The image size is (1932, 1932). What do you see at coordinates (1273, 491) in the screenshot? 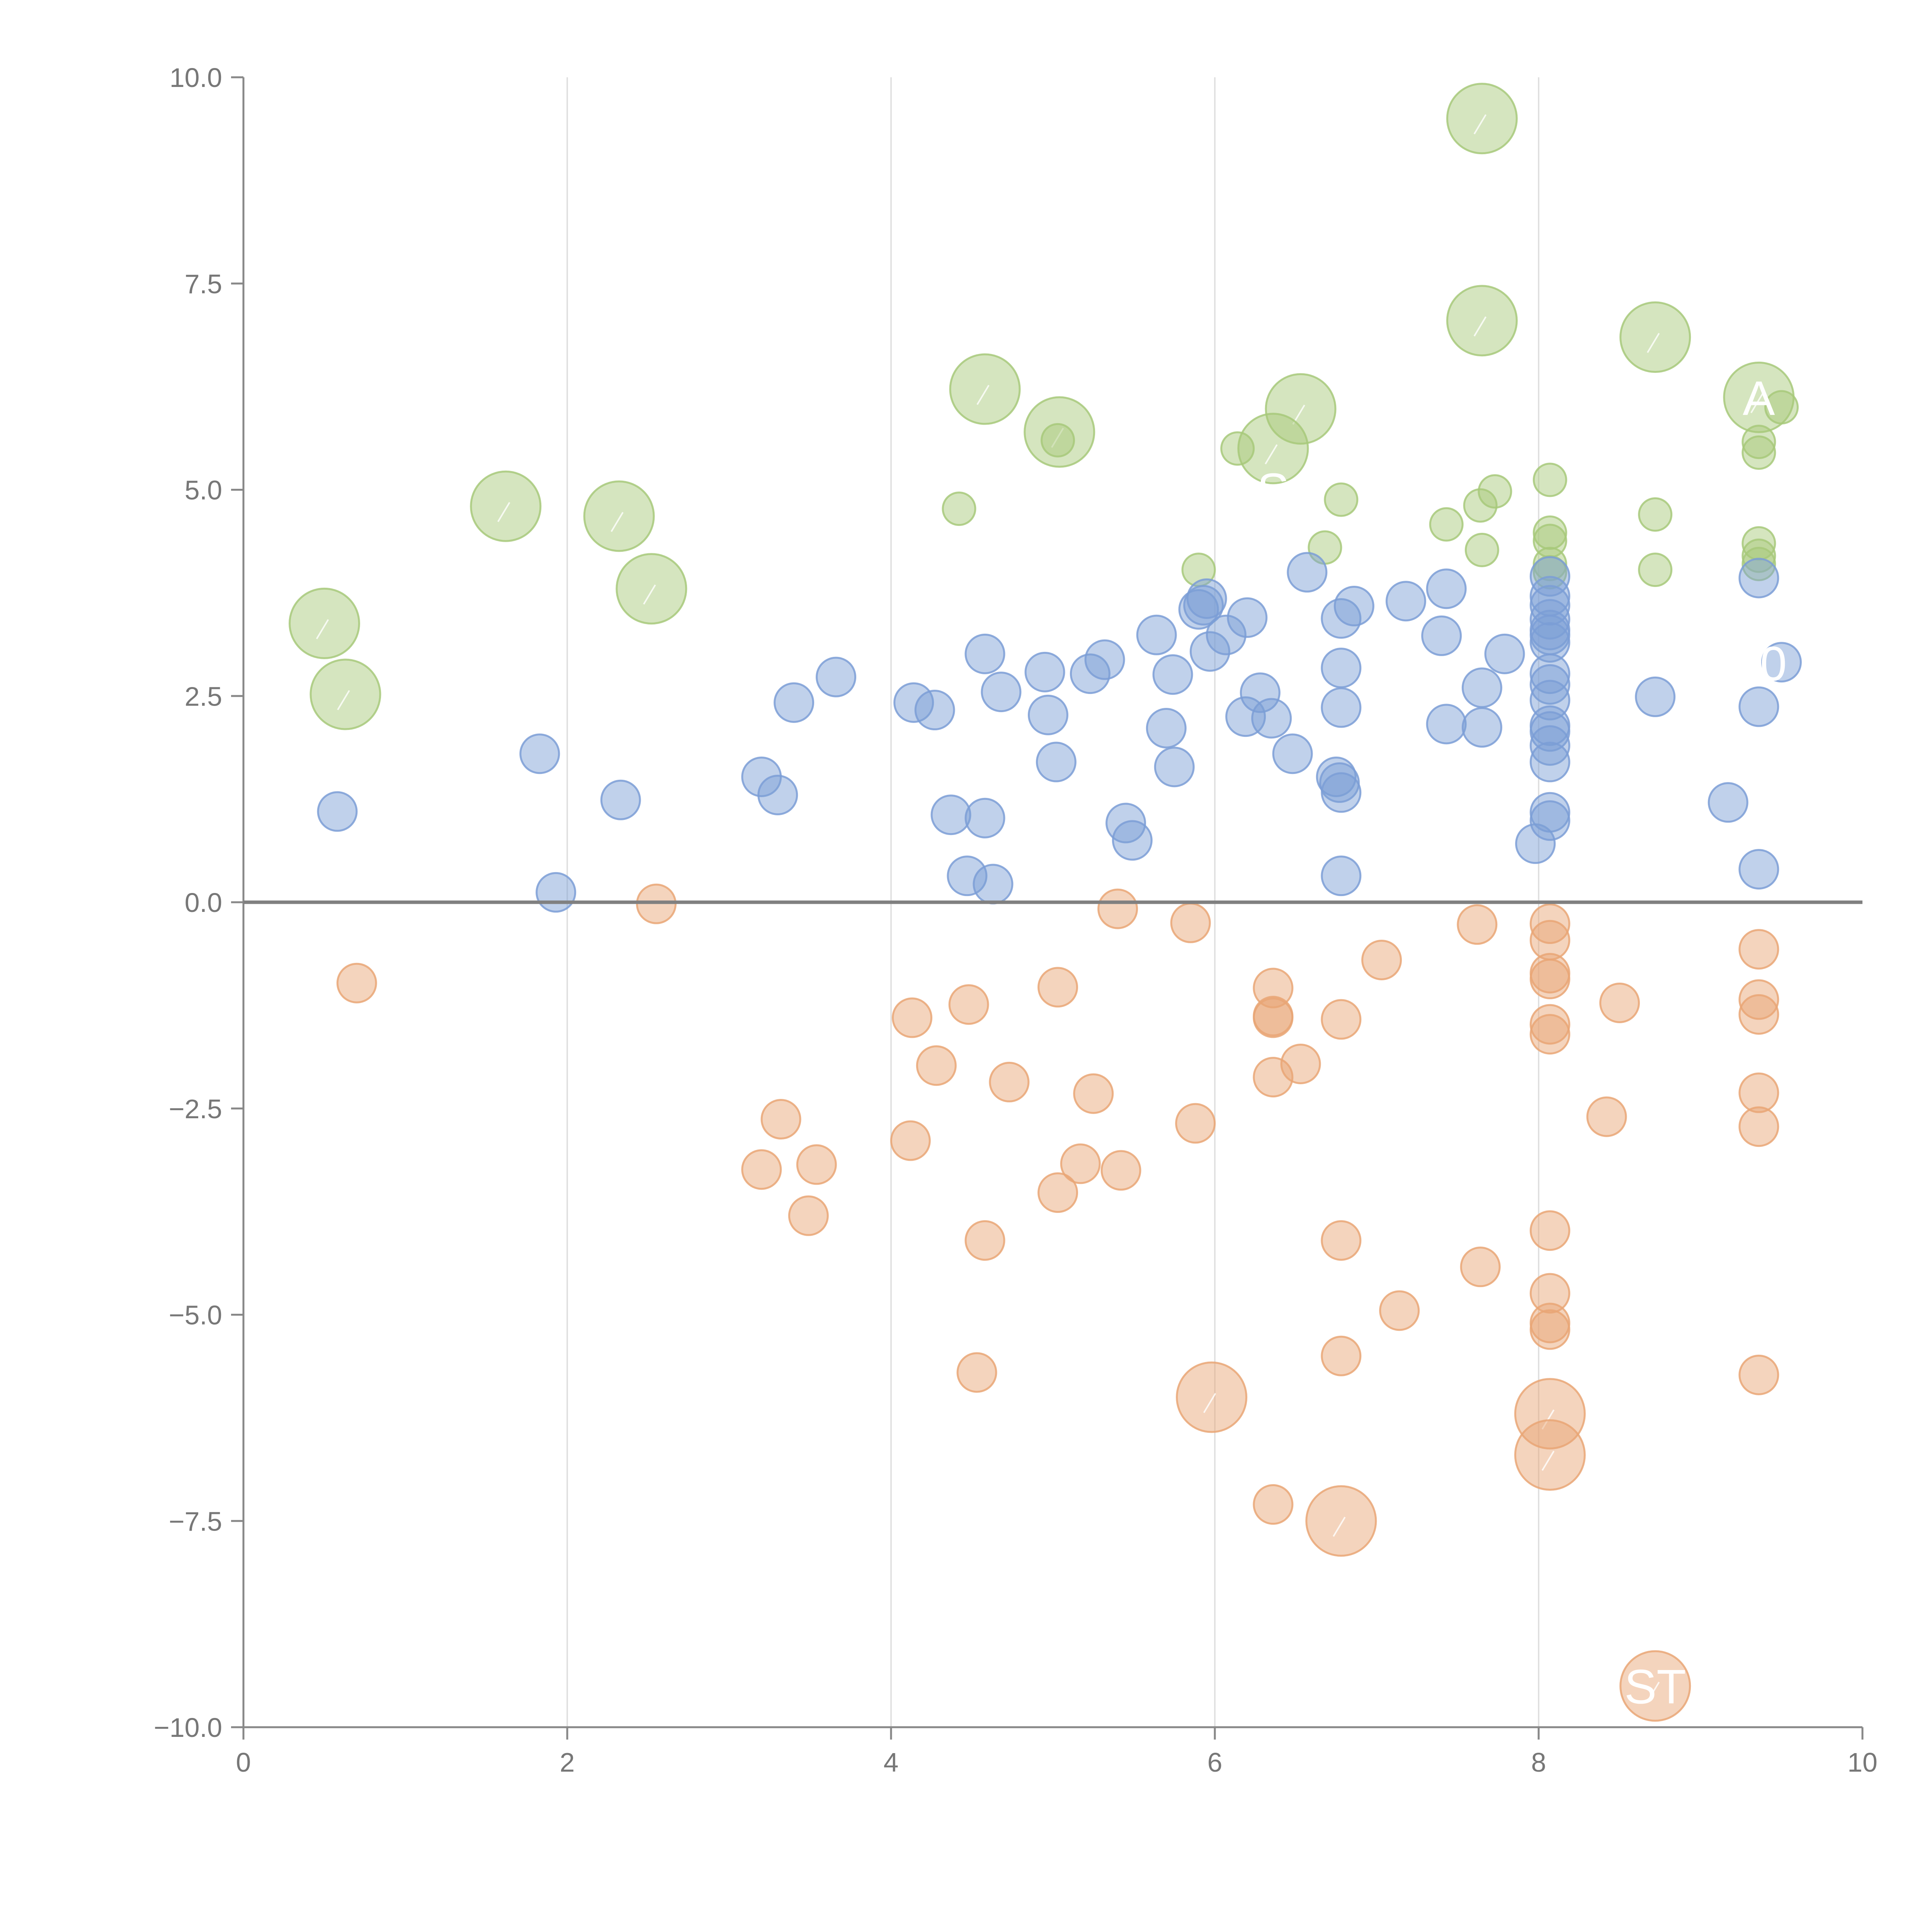
I see `bubble-annotation-label: S` at bounding box center [1273, 491].